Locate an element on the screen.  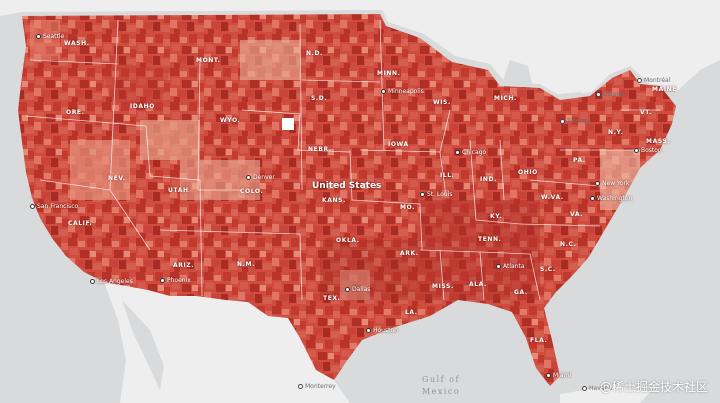
country-label-united-states: United States is located at coordinates (347, 186).